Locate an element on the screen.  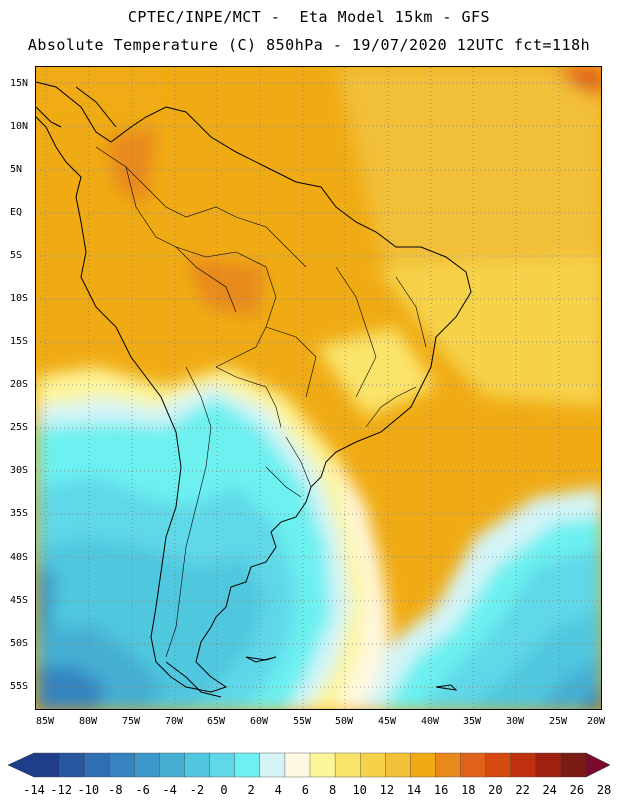
lat-label-5n: 5N is located at coordinates (16, 169).